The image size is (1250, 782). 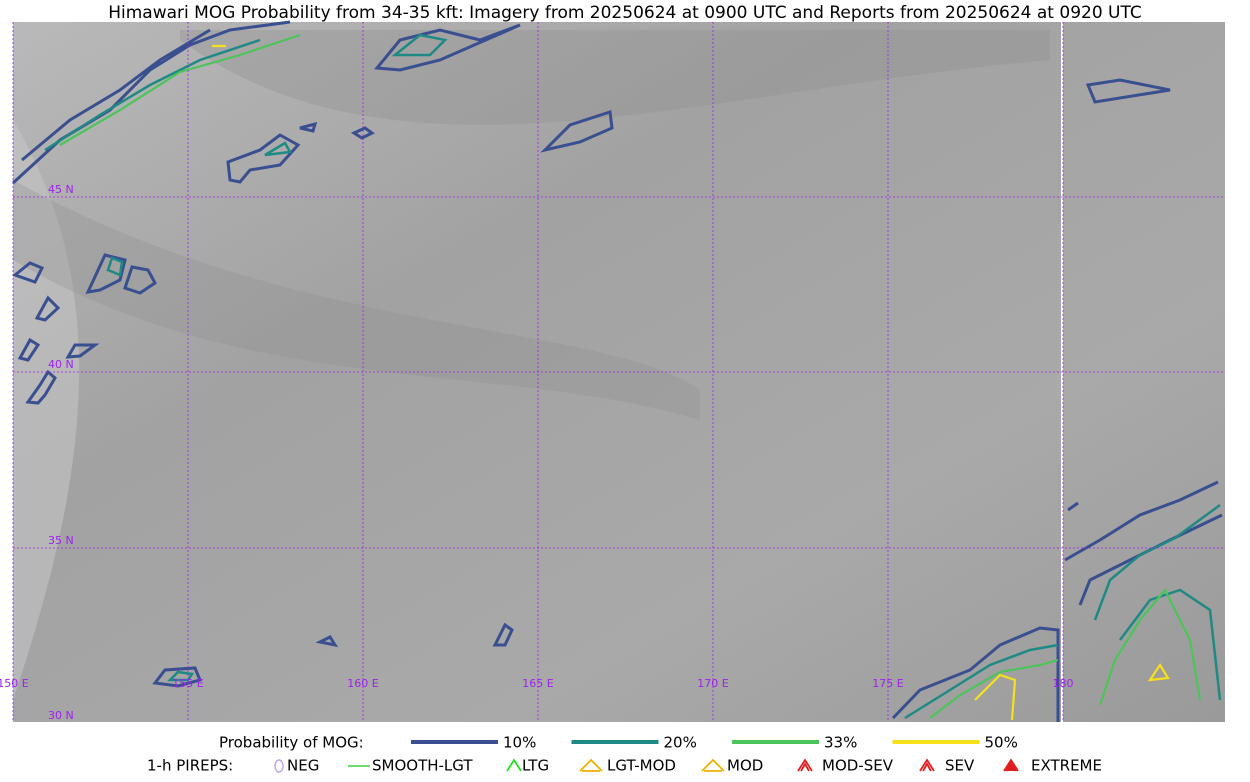 What do you see at coordinates (712, 683) in the screenshot?
I see `lon-label: 170 E` at bounding box center [712, 683].